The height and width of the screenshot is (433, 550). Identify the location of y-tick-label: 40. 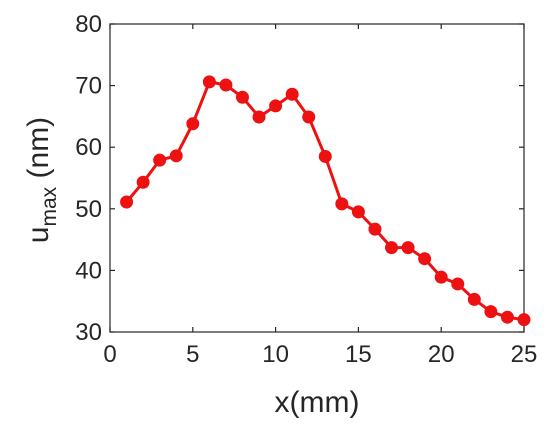
(88, 270).